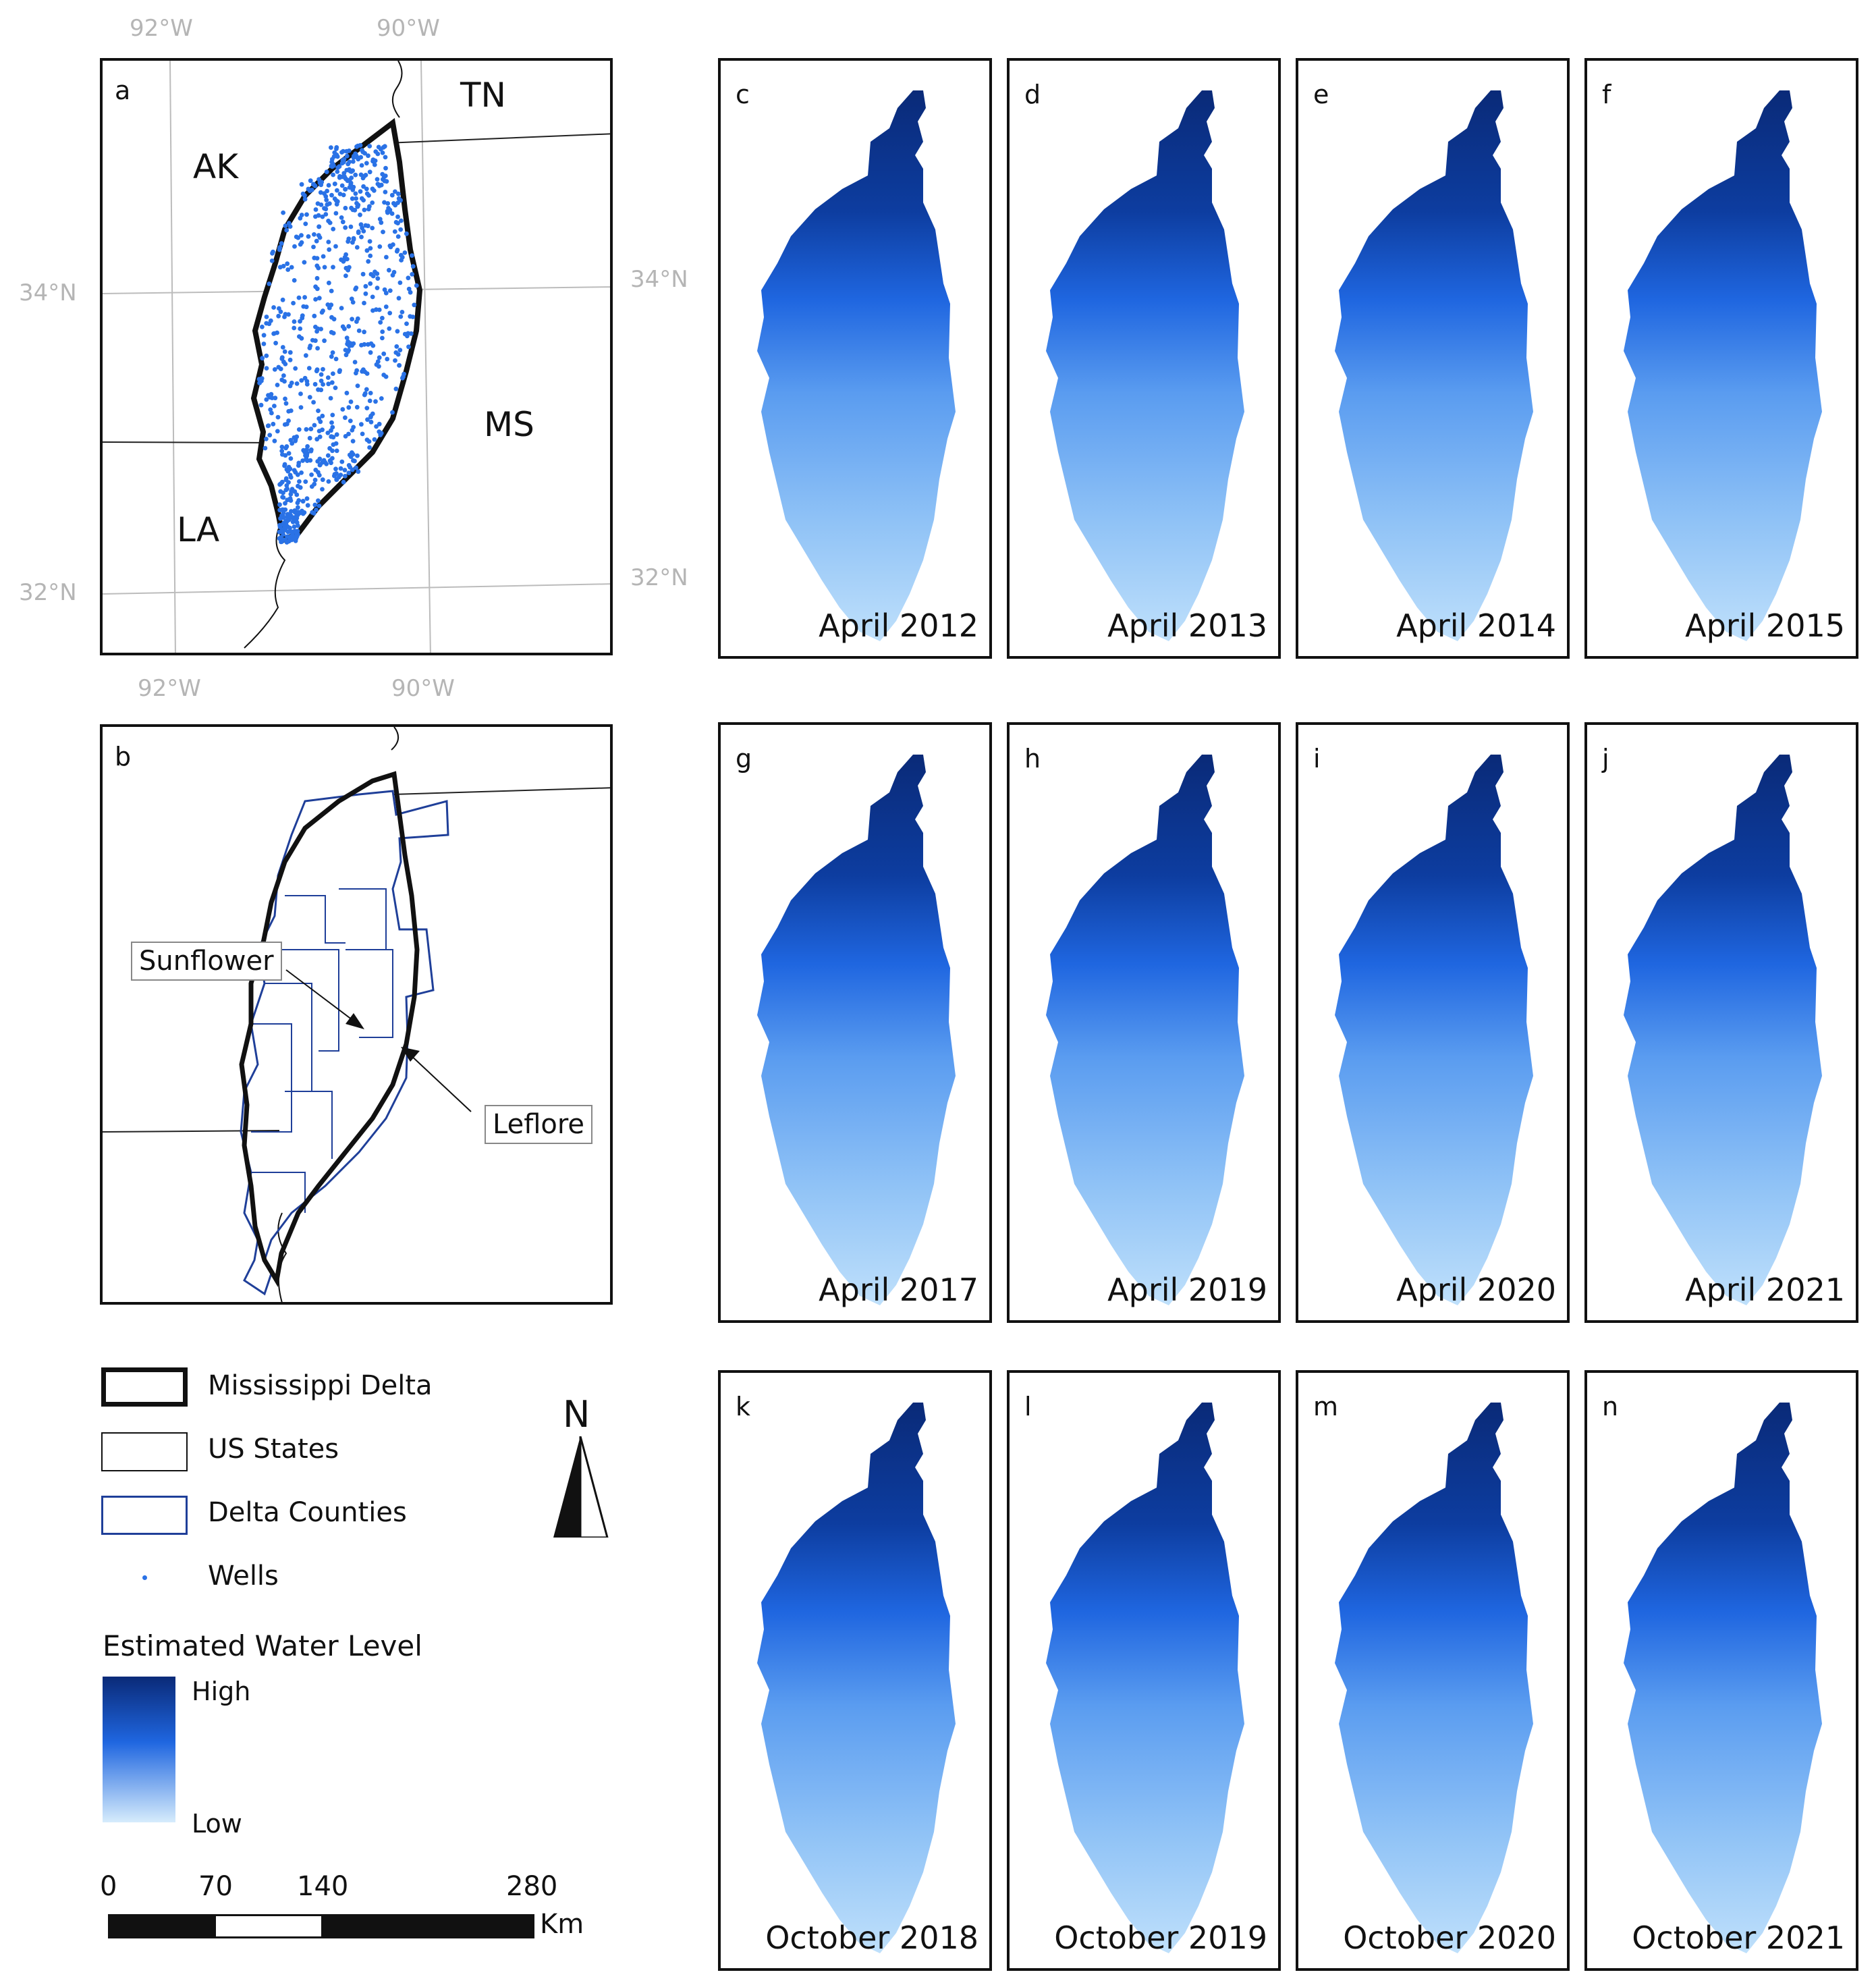 This screenshot has width=1876, height=1983. Describe the element at coordinates (273, 1450) in the screenshot. I see `legend-states-label: US States` at that location.